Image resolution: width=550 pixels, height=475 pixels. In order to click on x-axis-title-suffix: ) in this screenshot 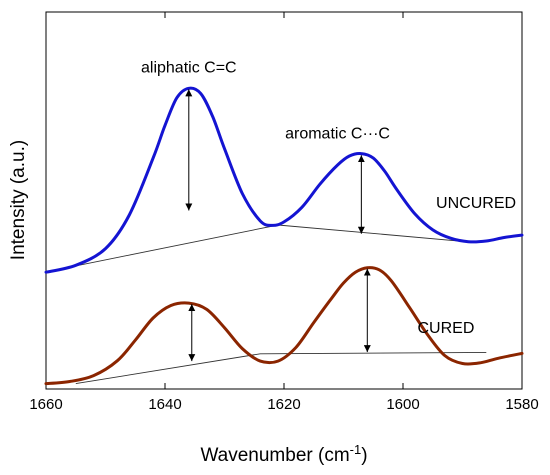, I will do `click(364, 455)`.